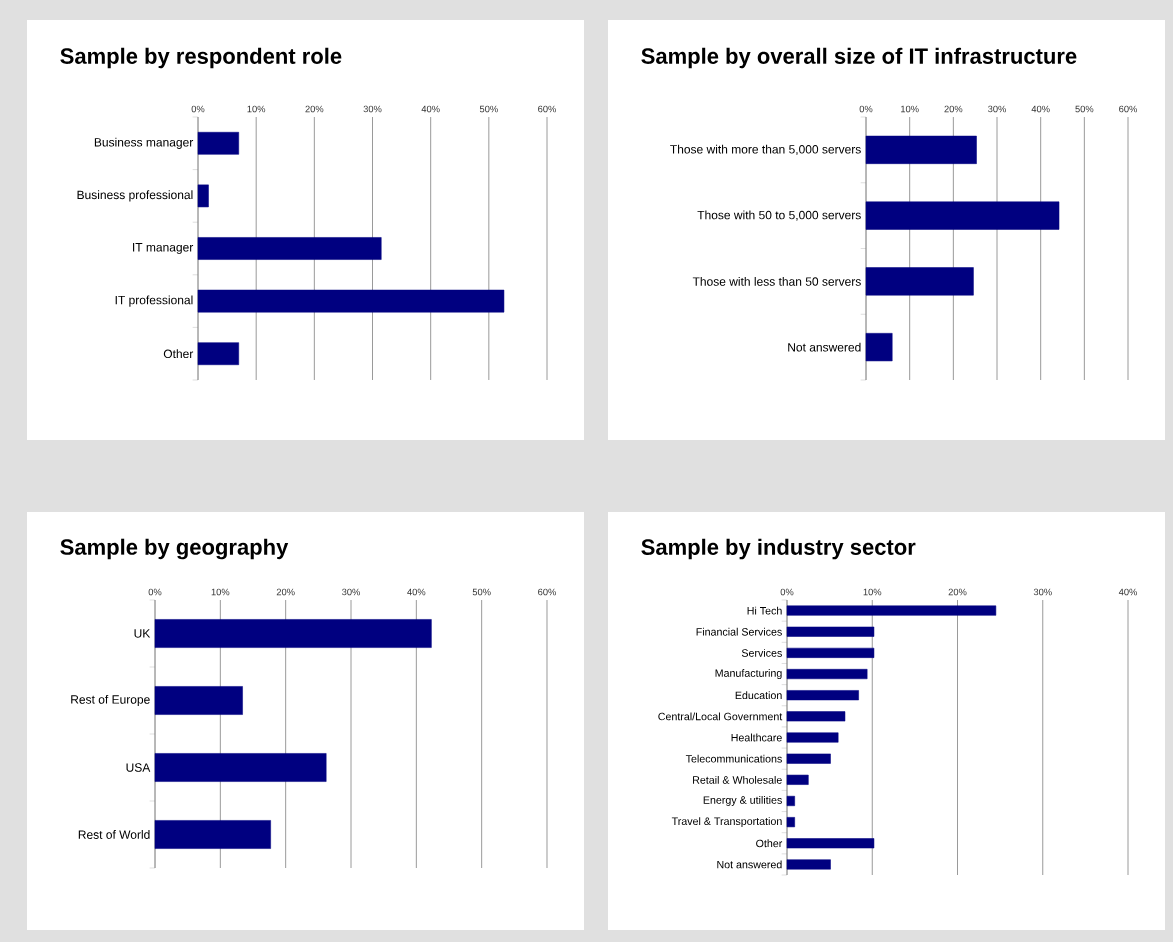 The width and height of the screenshot is (1173, 942). What do you see at coordinates (779, 215) in the screenshot?
I see `y-tick-label: Those with 50 to 5,000 servers` at bounding box center [779, 215].